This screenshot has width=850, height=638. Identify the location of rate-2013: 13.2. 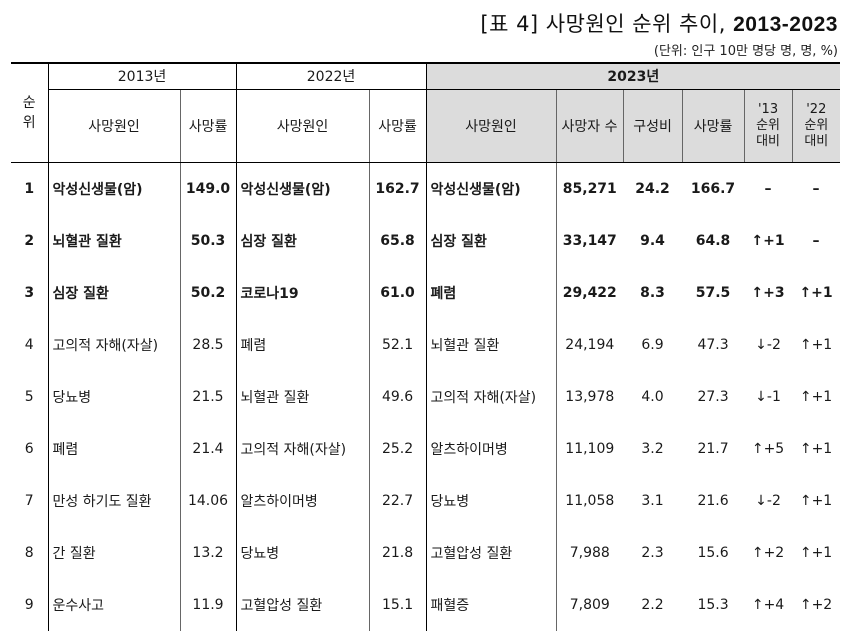
(208, 552).